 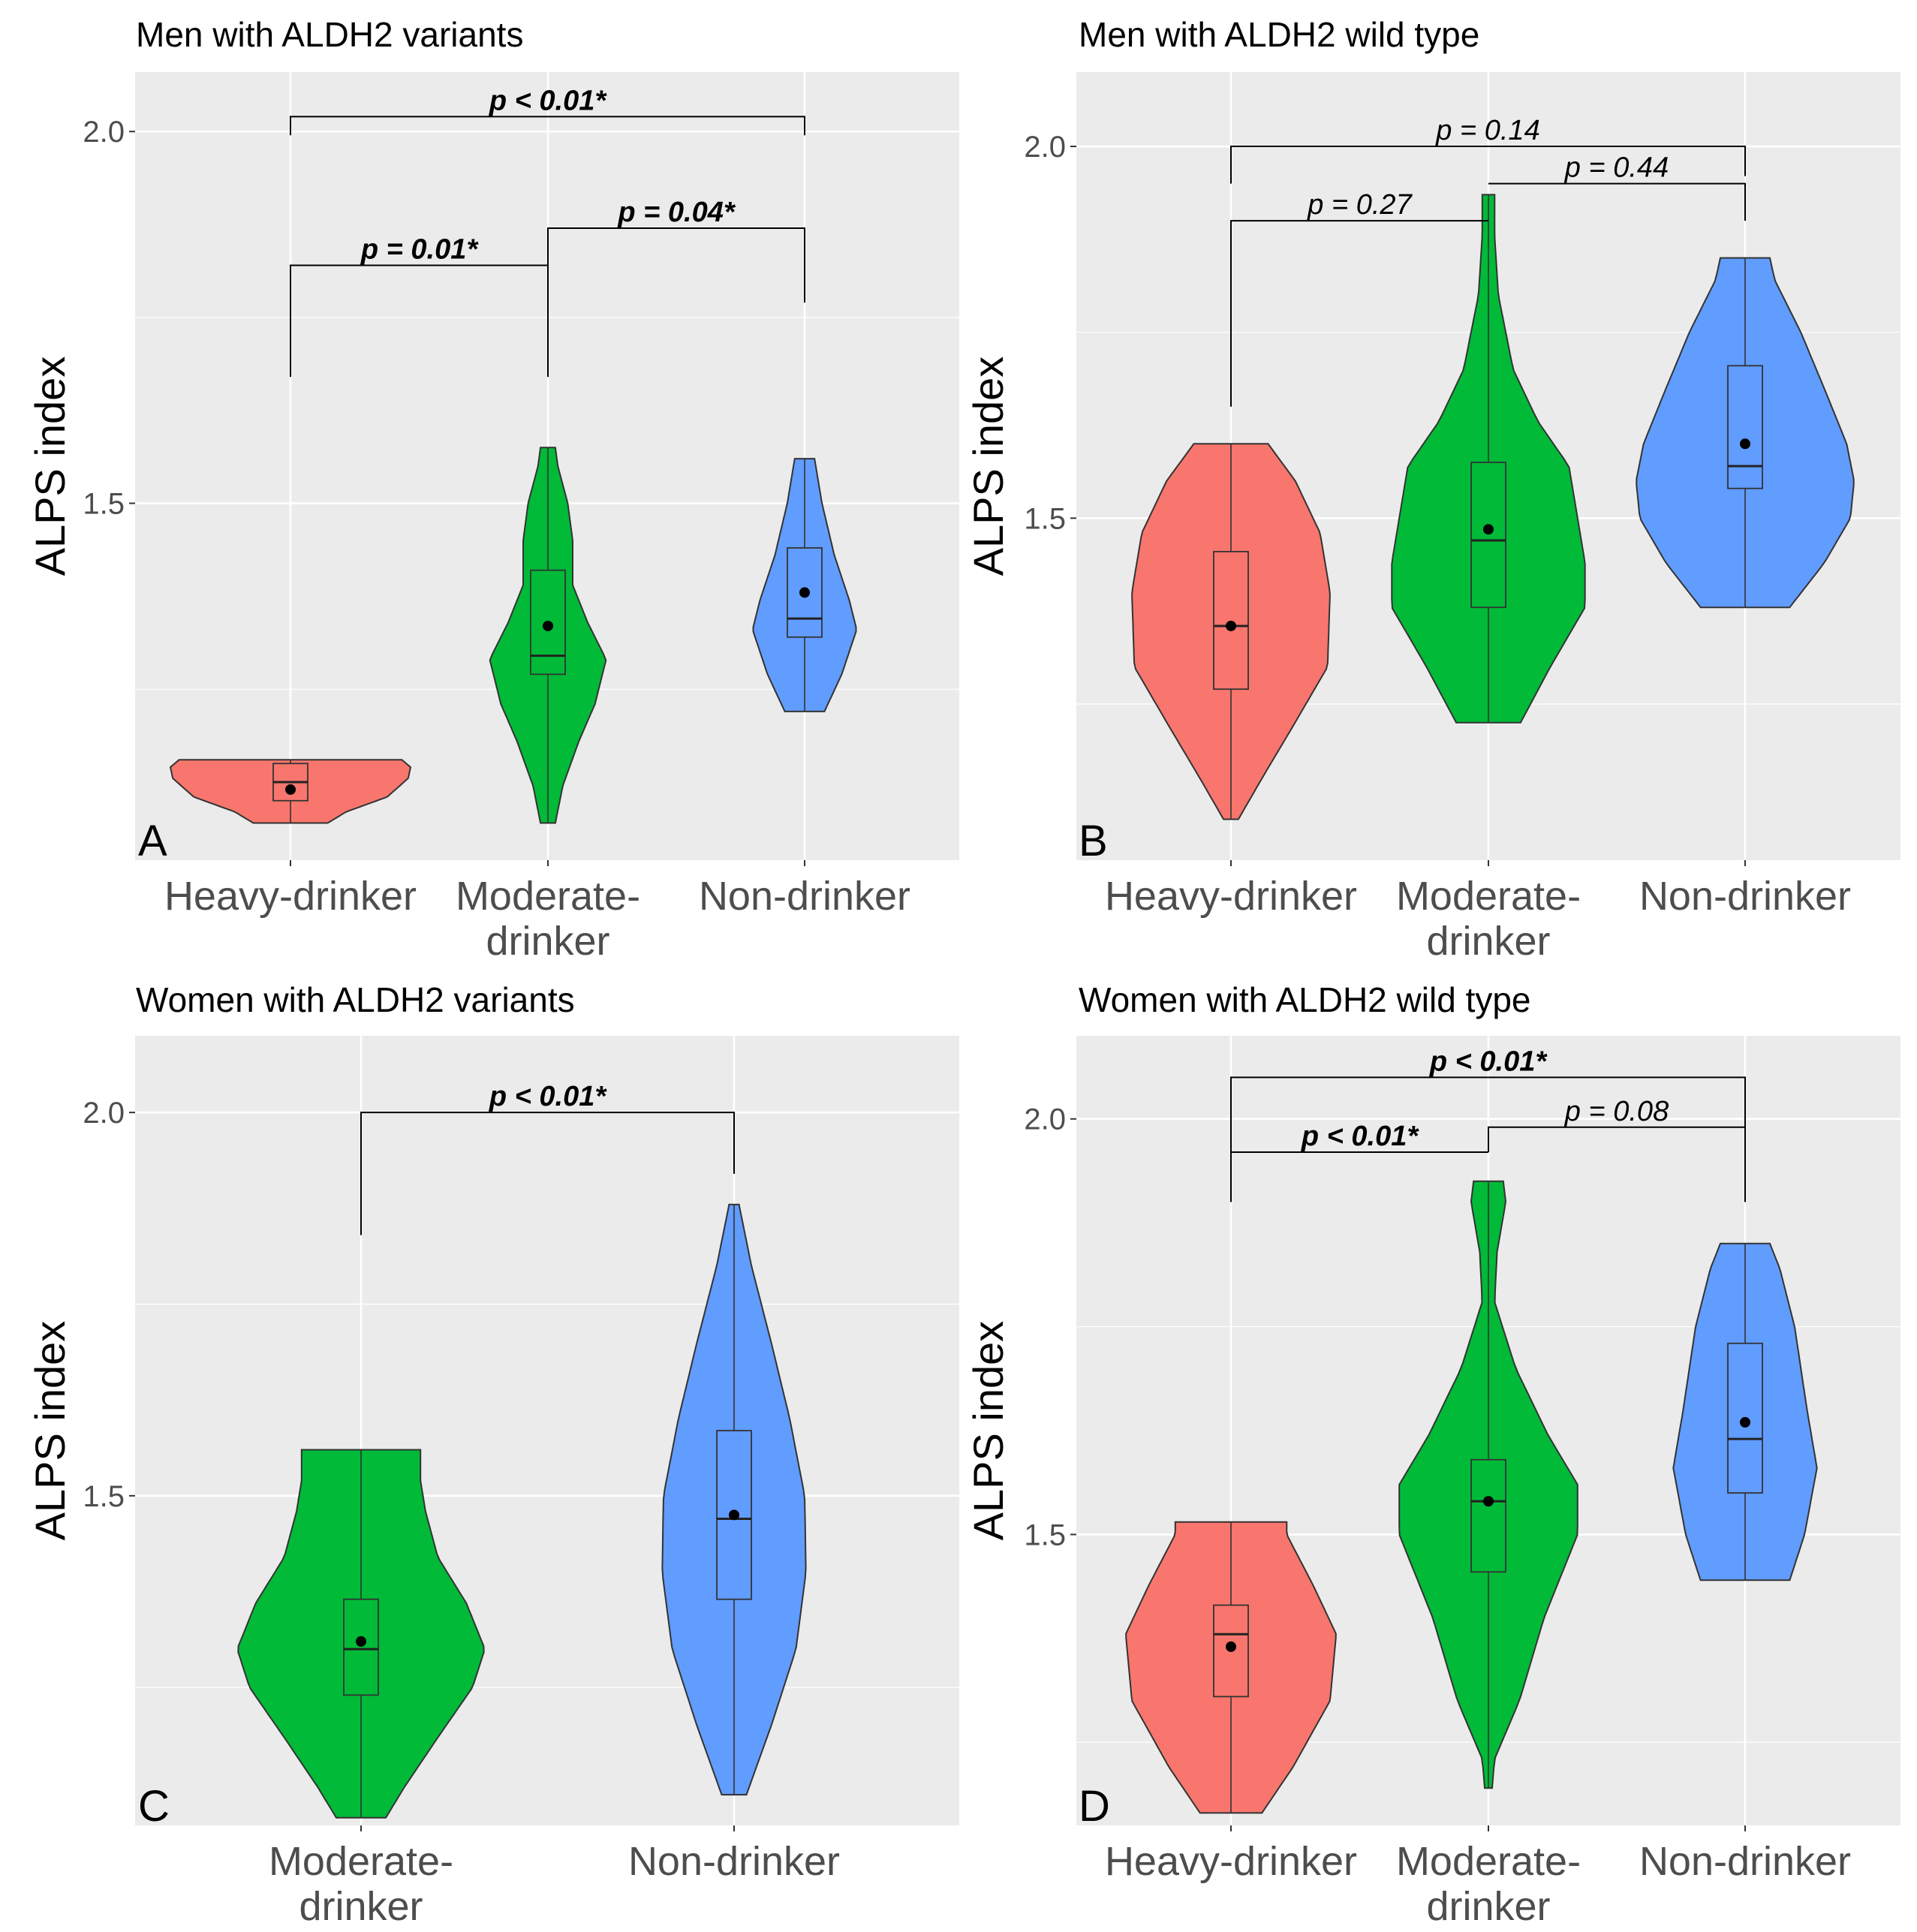 I want to click on comparison-bracket: p = 0.44, so click(x=1617, y=186).